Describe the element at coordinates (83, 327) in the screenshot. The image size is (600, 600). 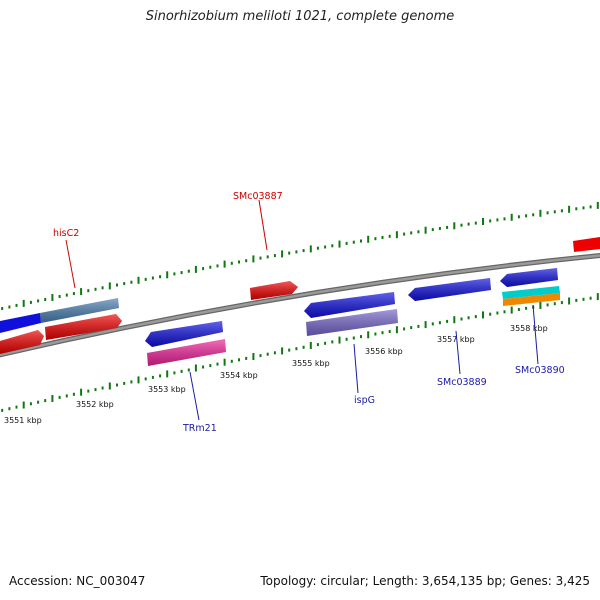
I see `feature-hisc2-cds` at that location.